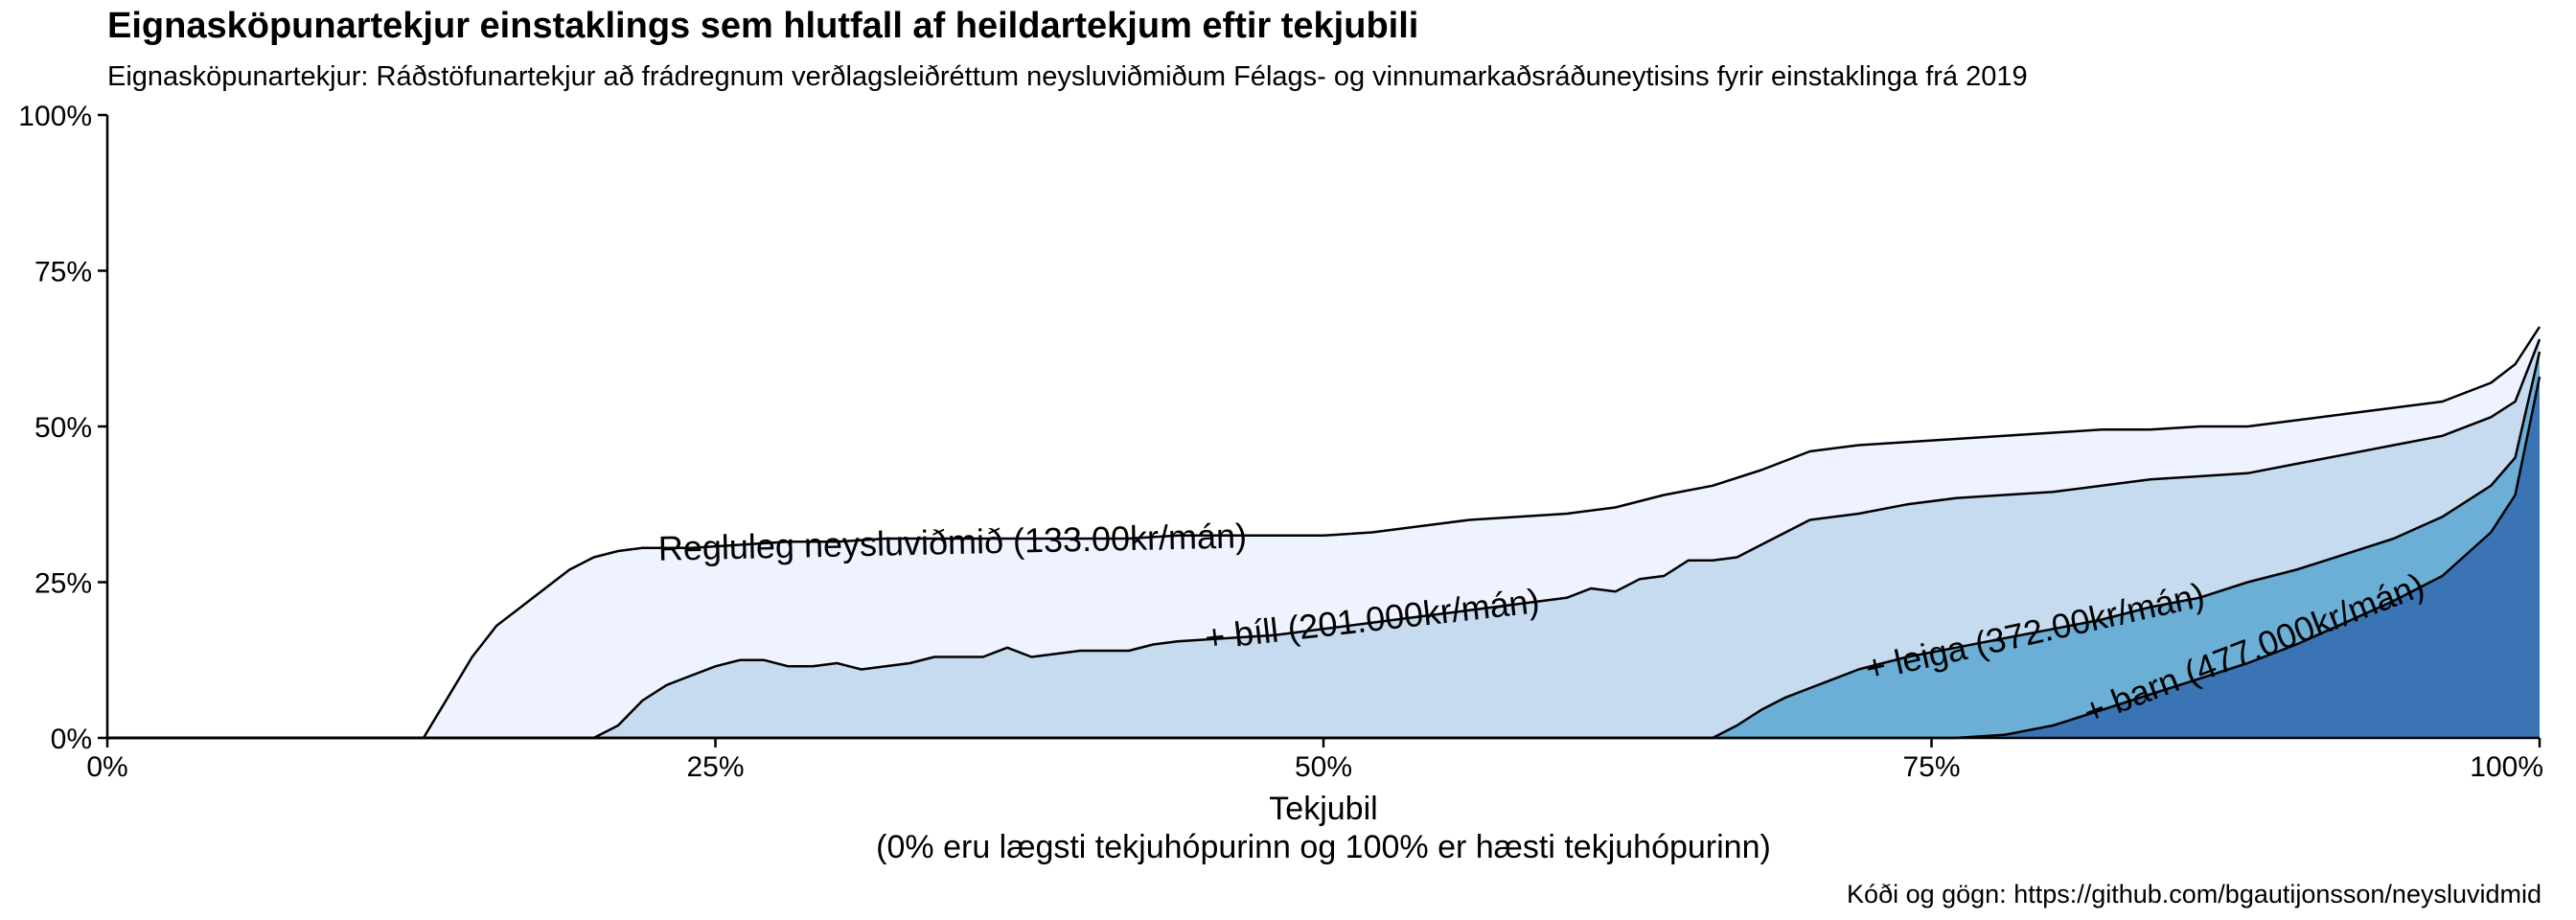 The width and height of the screenshot is (2576, 920). Describe the element at coordinates (106, 767) in the screenshot. I see `x-tick-label: 0%` at that location.